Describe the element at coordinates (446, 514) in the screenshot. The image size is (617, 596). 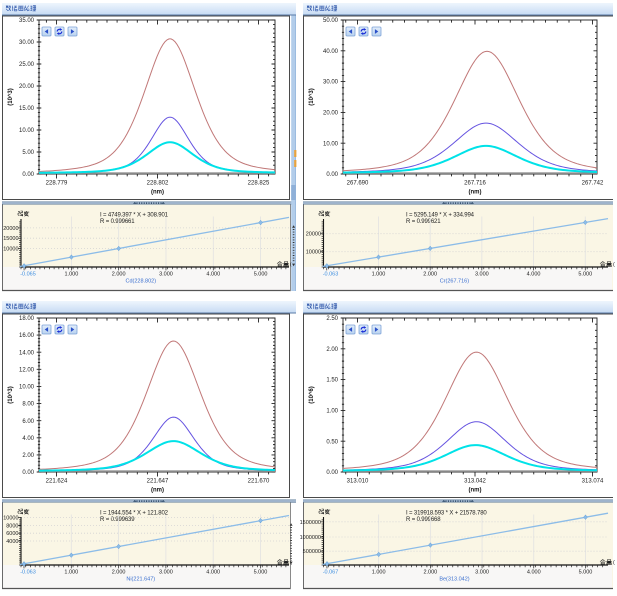
I see `svg-text: I = 319918.593 * X + 21578.780` at that location.